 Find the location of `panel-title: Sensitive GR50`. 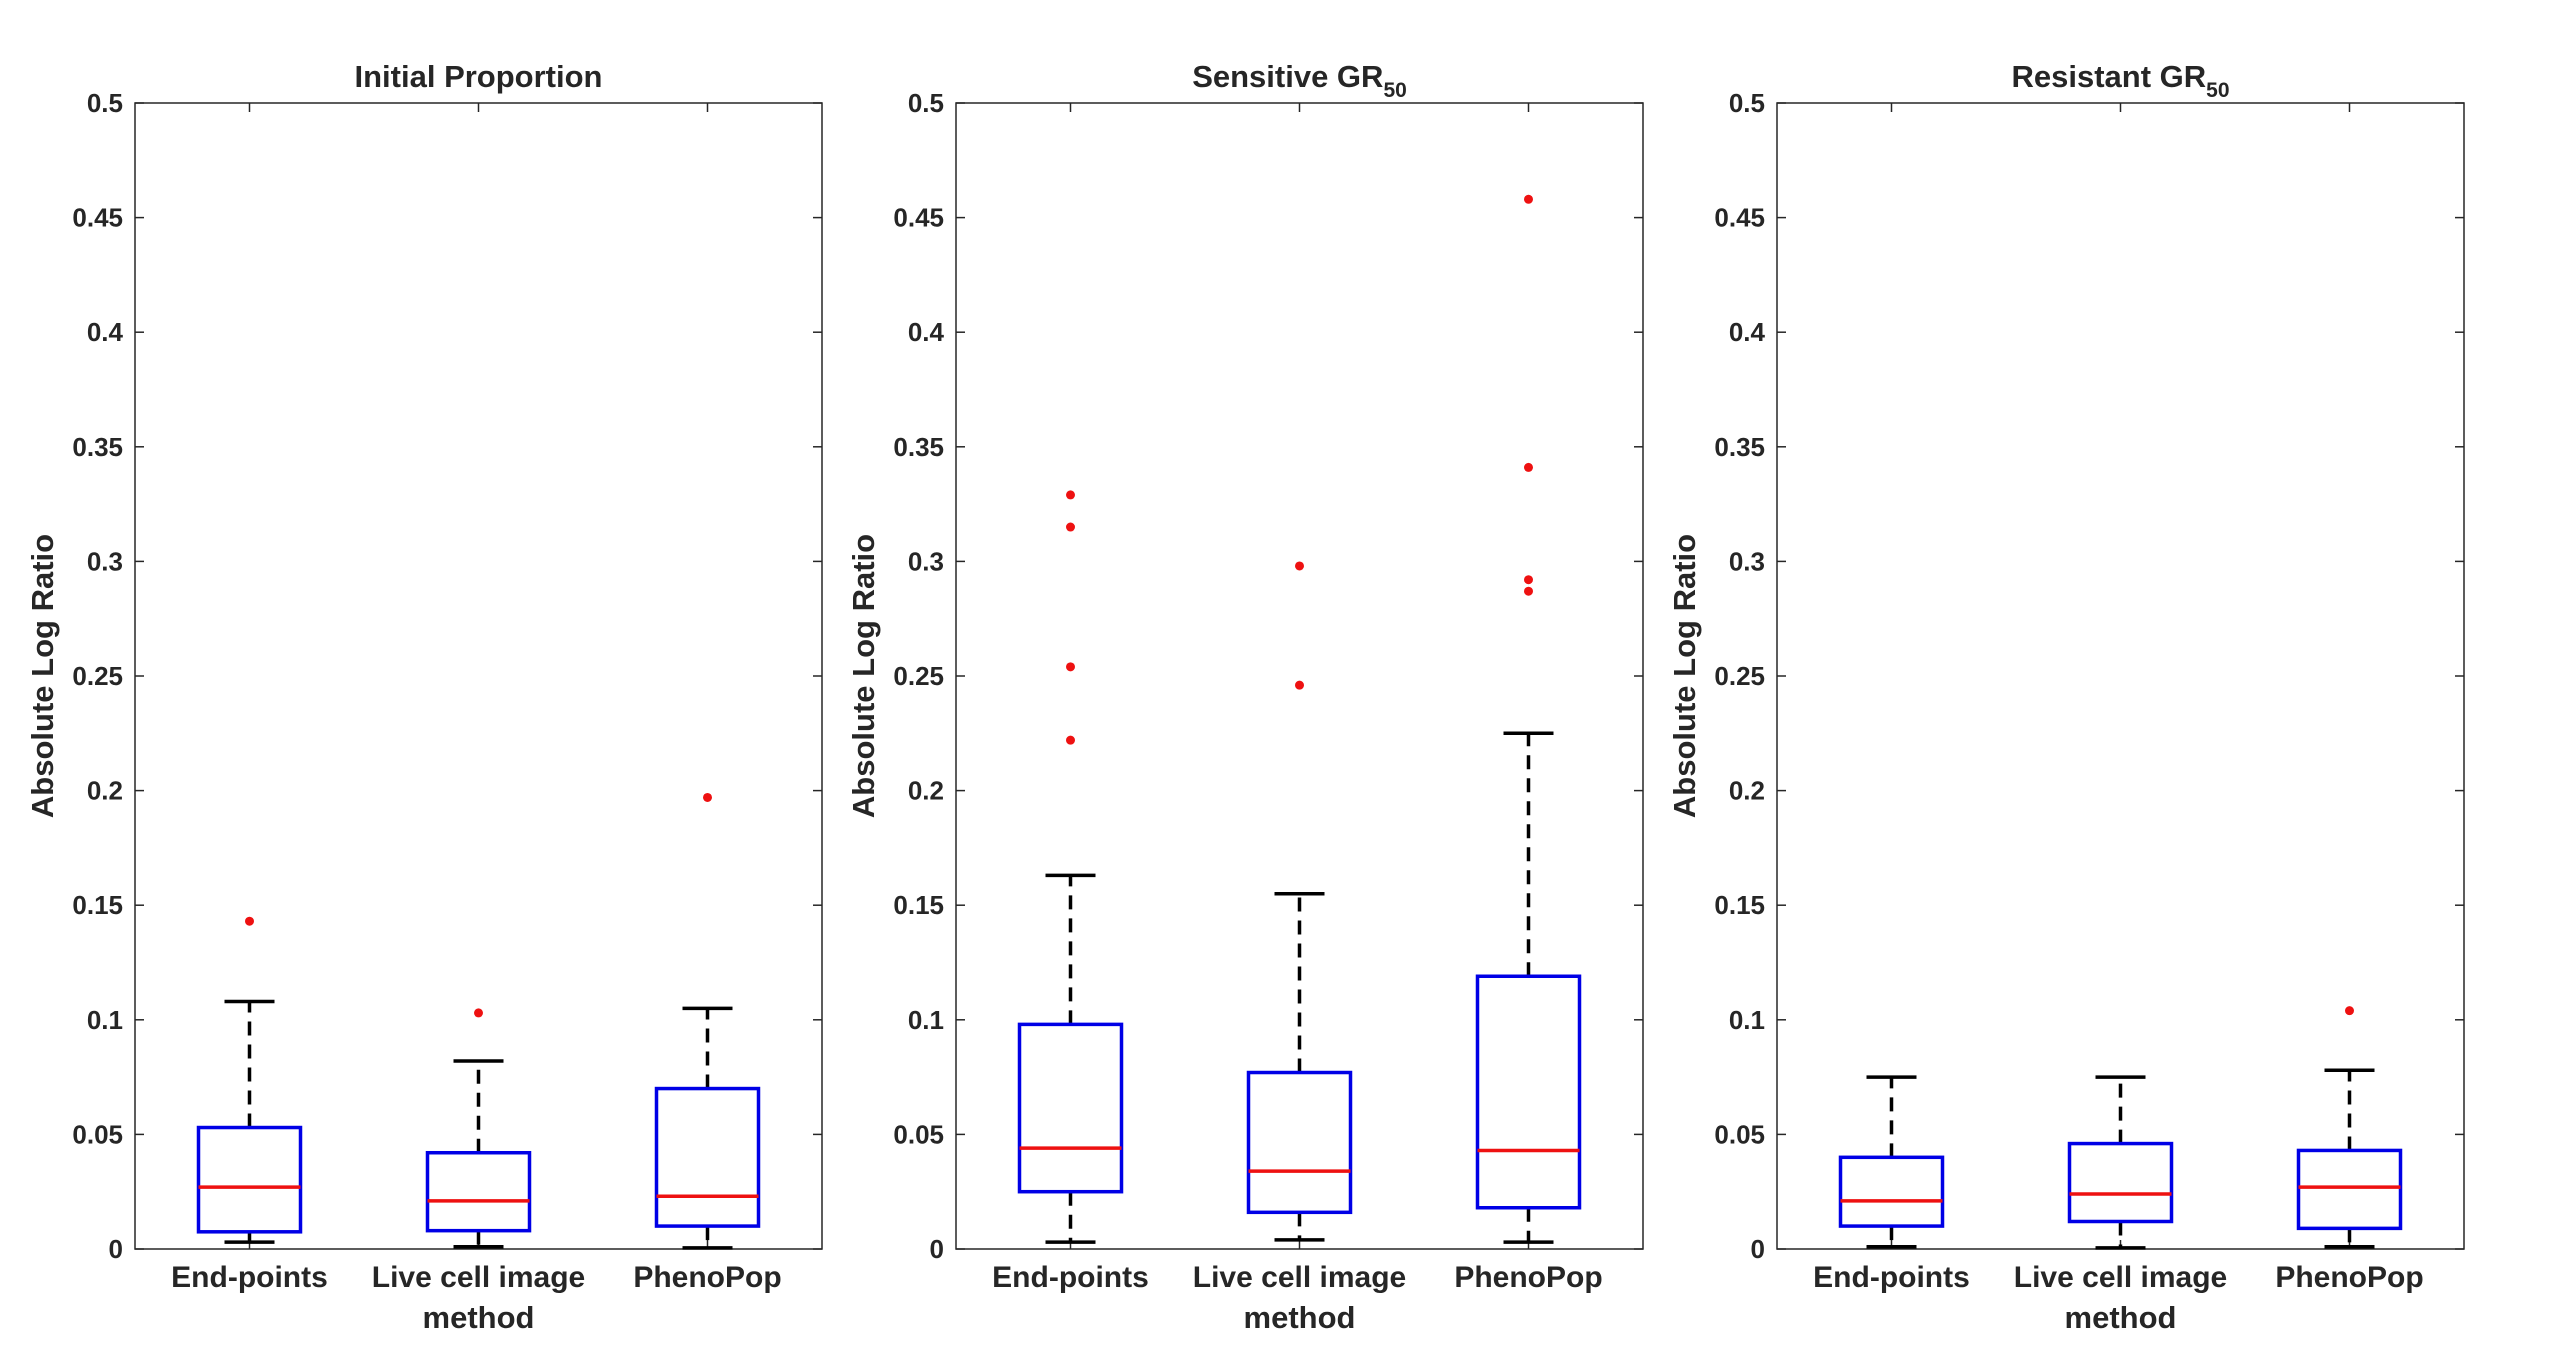

panel-title: Sensitive GR50 is located at coordinates (1299, 80).